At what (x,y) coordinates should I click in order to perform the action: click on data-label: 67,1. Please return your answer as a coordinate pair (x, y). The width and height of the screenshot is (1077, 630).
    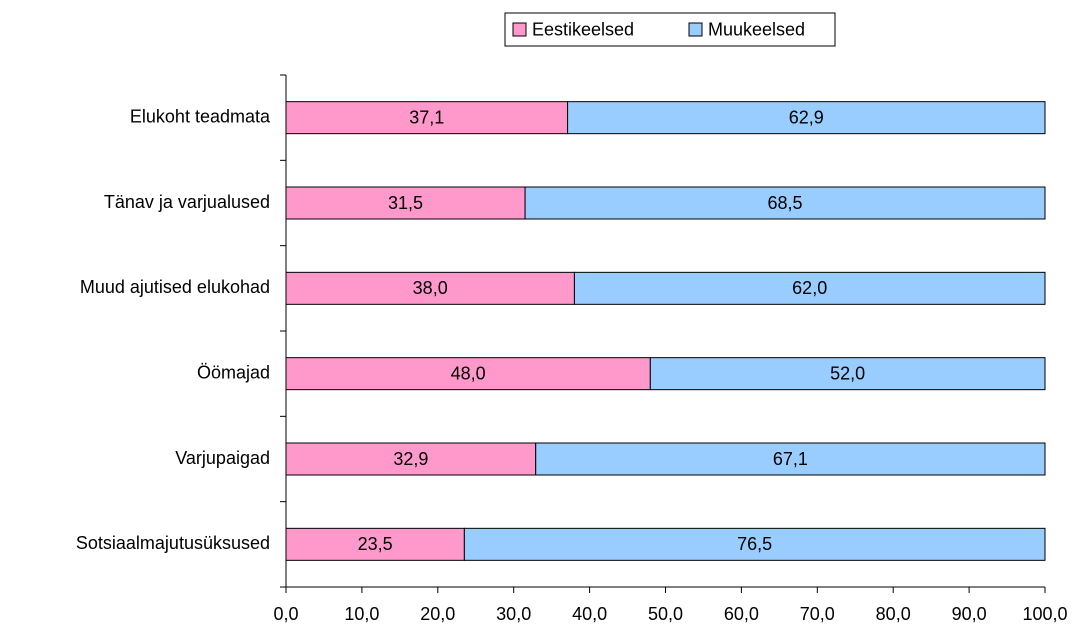
    Looking at the image, I should click on (790, 459).